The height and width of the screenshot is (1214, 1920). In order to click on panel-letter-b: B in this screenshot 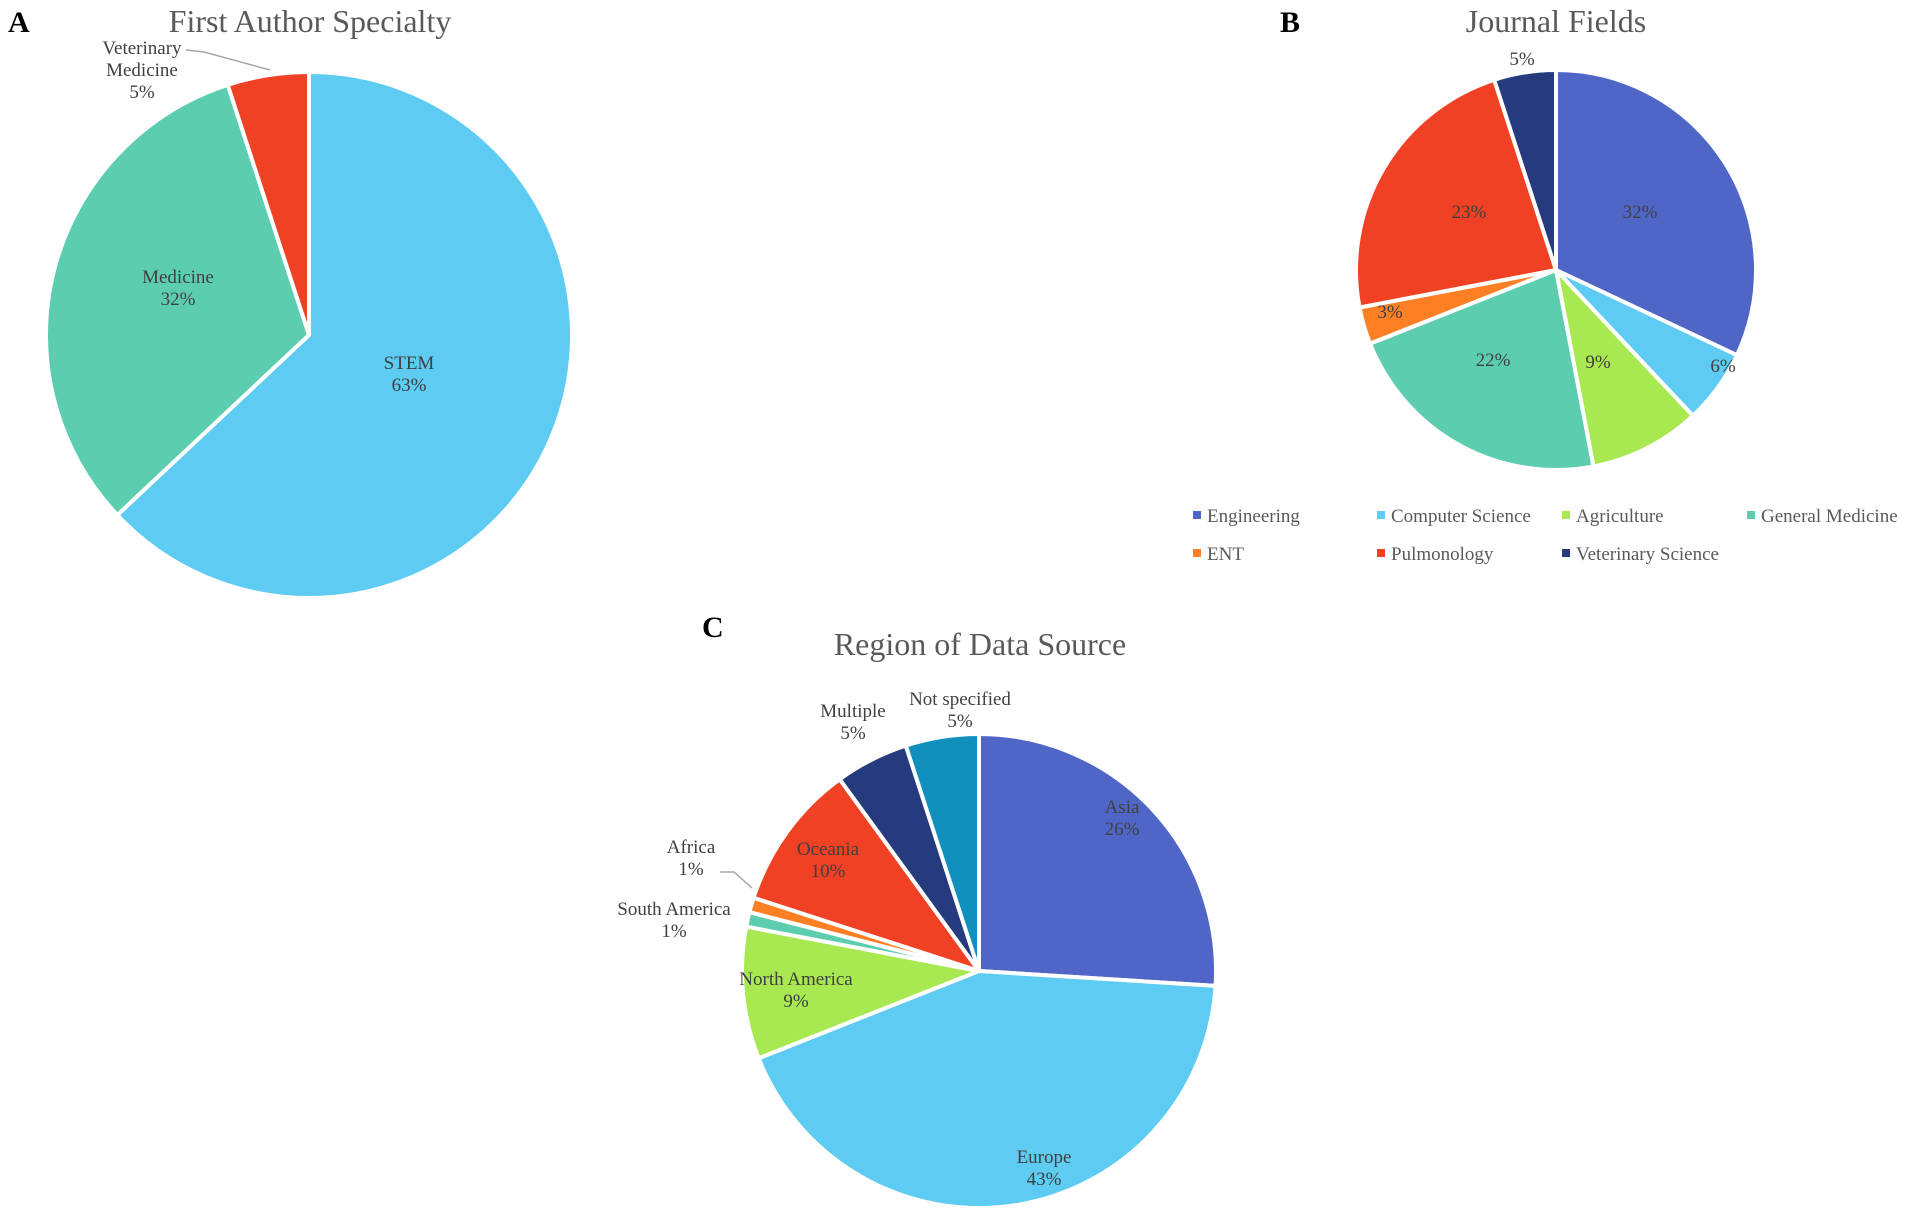, I will do `click(1290, 22)`.